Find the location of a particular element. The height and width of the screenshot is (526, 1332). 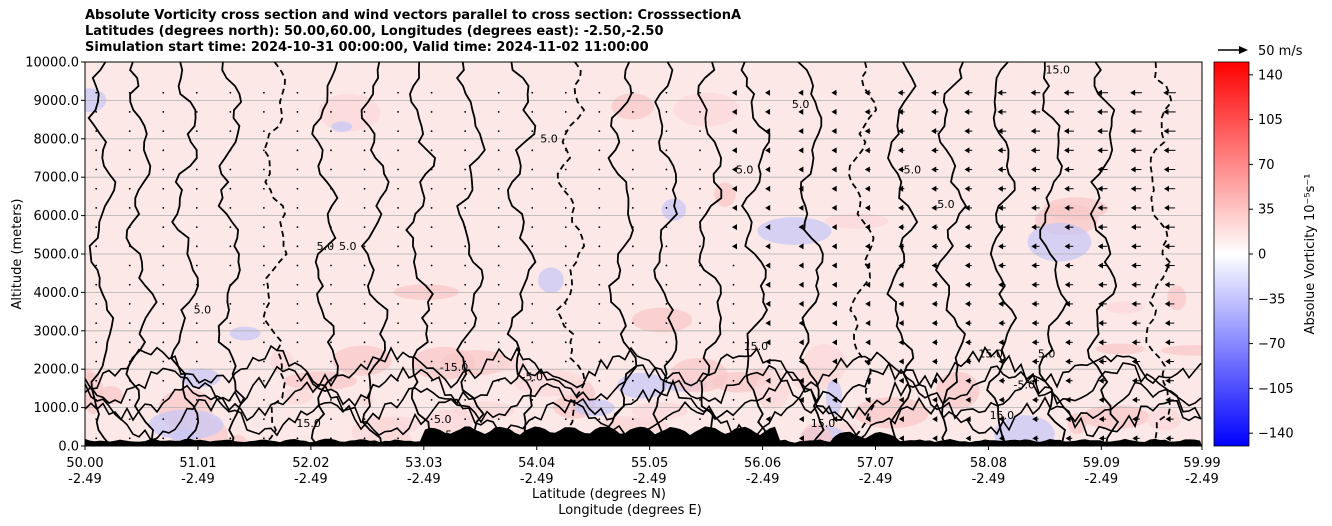

contour-label: 15.0 is located at coordinates (1058, 70).